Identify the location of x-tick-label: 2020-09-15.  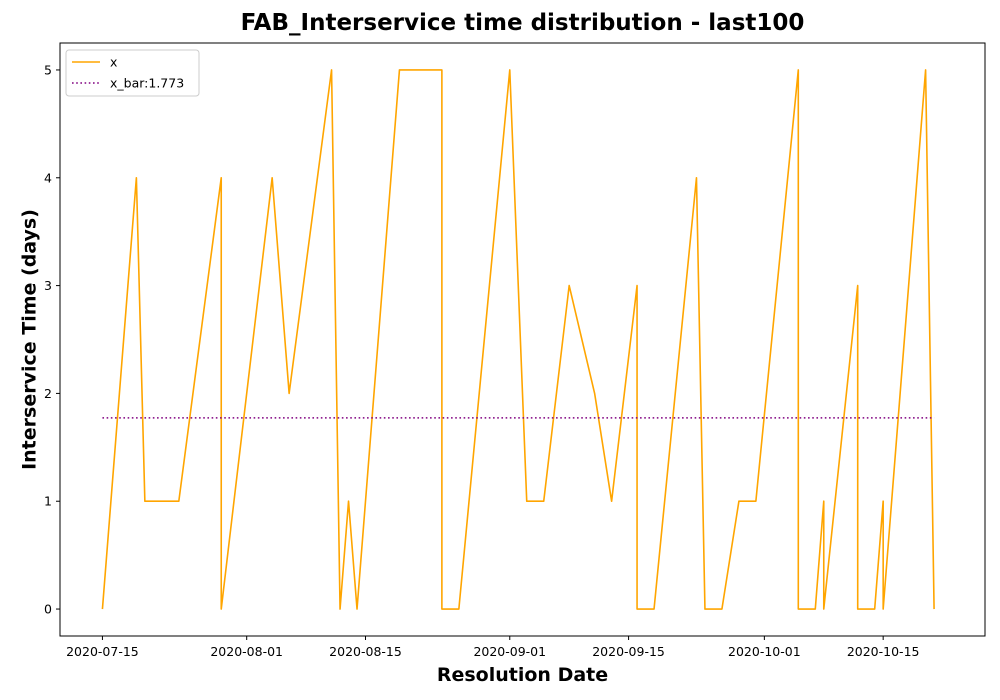
(628, 651).